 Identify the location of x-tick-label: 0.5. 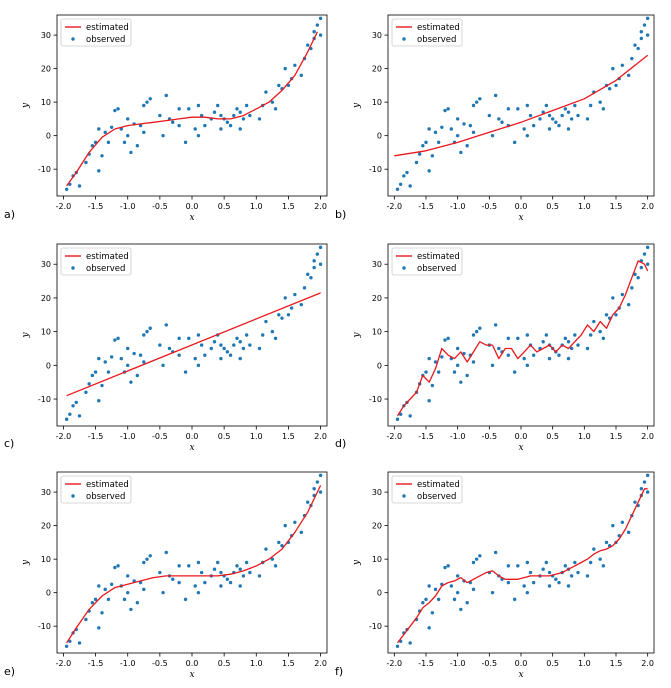
(224, 663).